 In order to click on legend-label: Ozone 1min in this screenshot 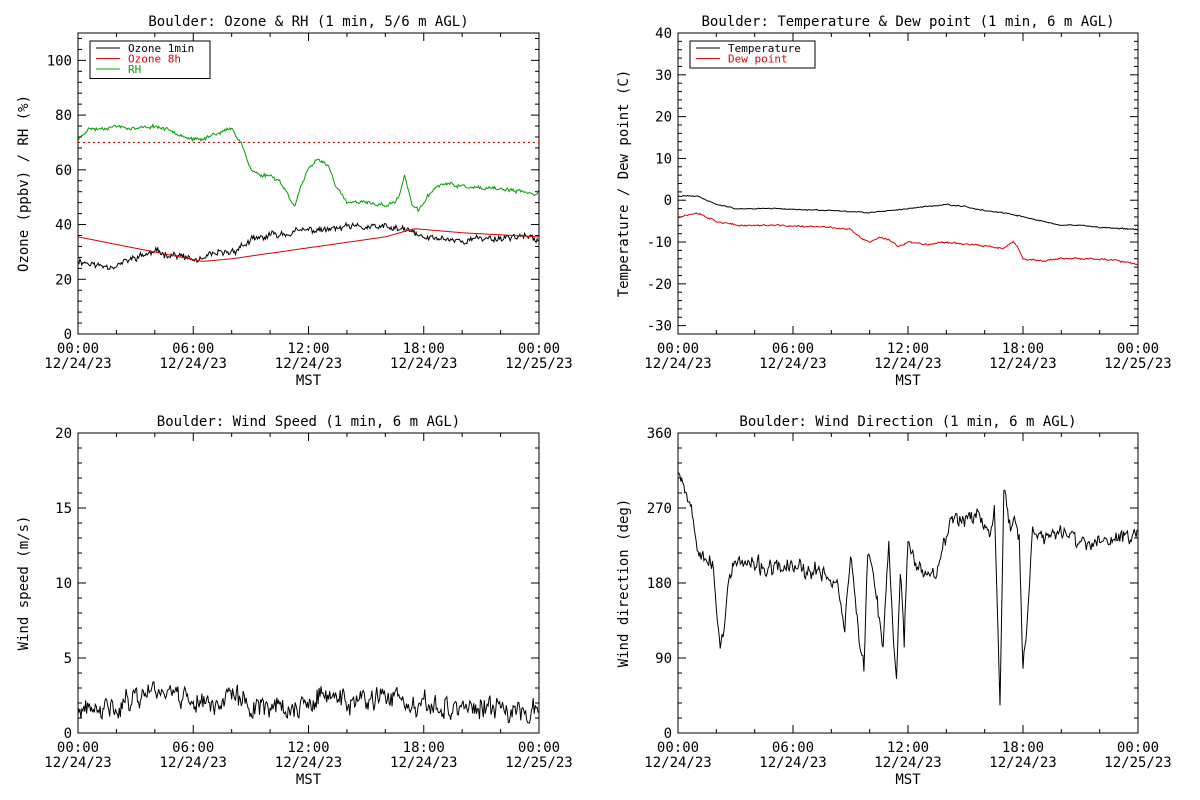, I will do `click(161, 48)`.